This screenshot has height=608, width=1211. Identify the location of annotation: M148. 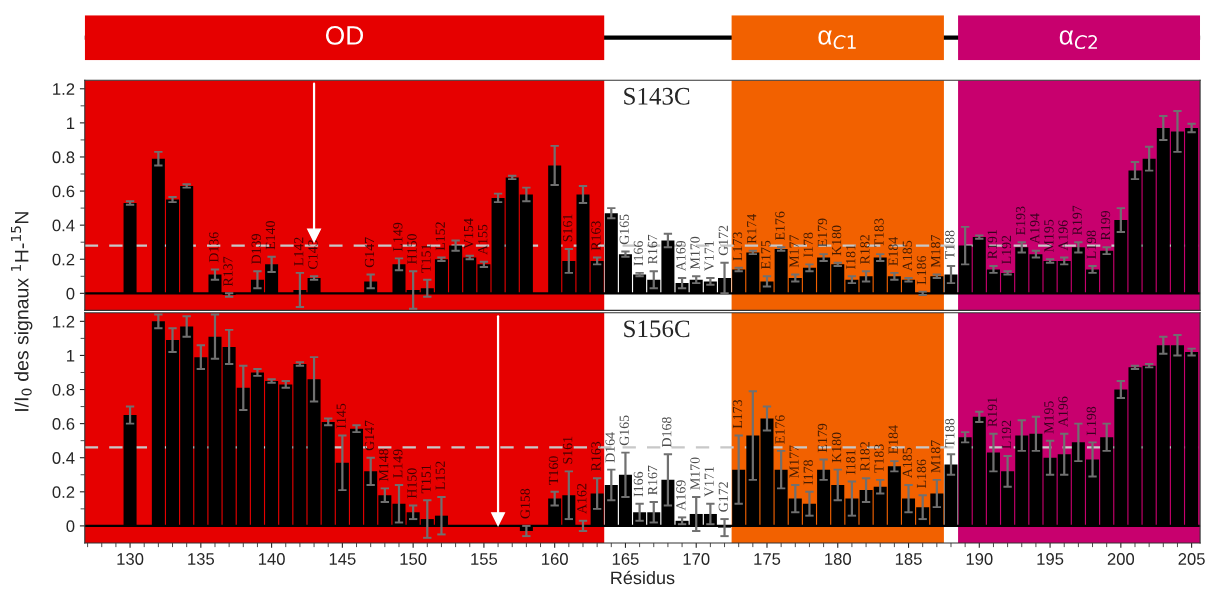
(383, 465).